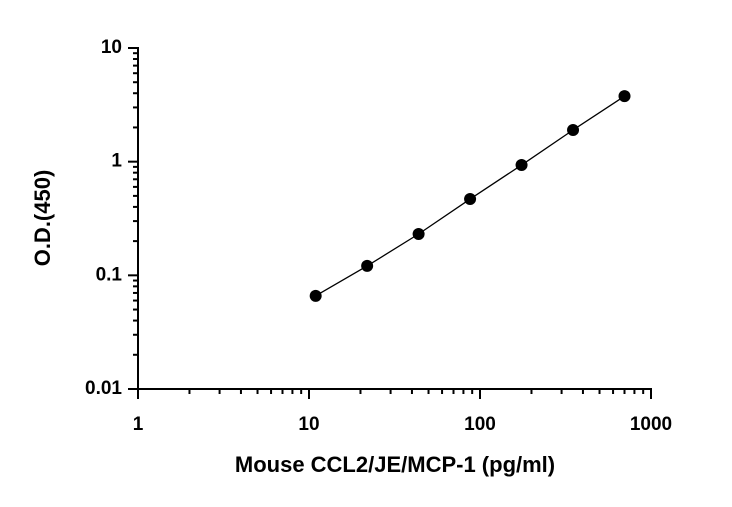 The width and height of the screenshot is (732, 507). I want to click on y-tick-label: 0.1, so click(109, 274).